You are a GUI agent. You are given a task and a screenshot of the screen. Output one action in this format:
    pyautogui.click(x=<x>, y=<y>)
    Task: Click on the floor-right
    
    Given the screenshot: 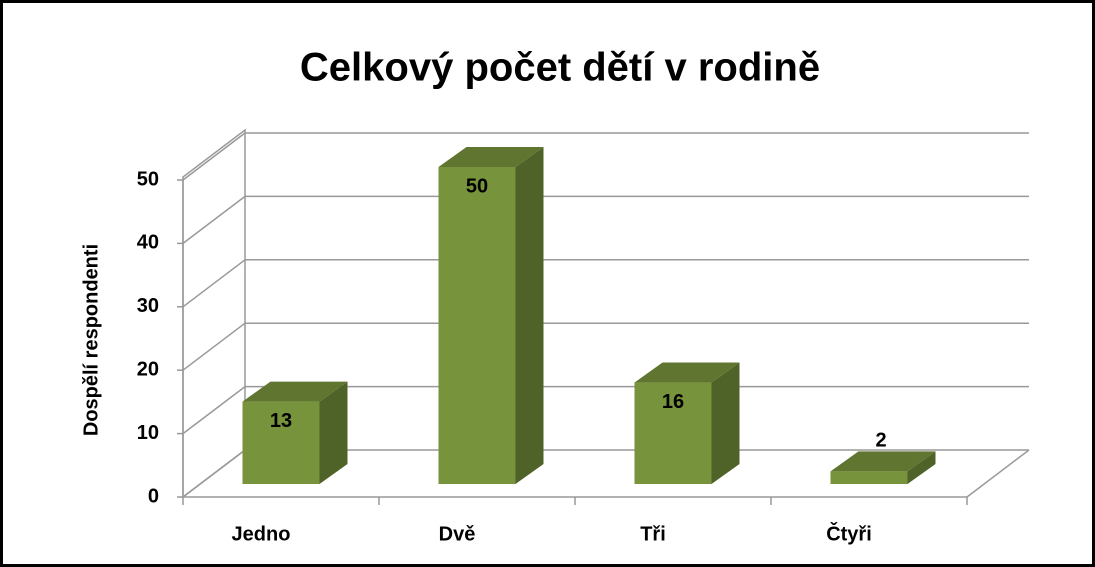 What is the action you would take?
    pyautogui.click(x=998, y=473)
    